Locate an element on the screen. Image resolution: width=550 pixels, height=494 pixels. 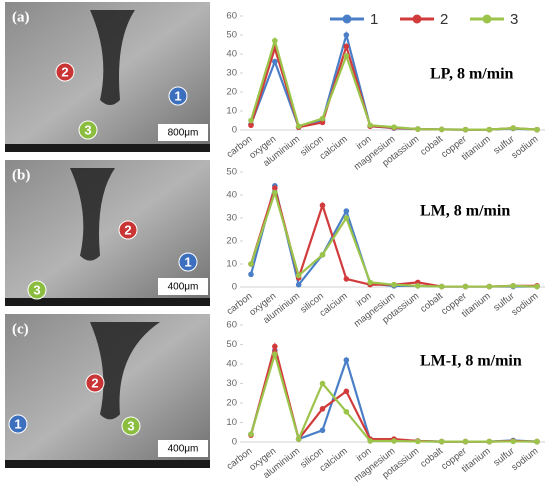
point-marker-label: 1 is located at coordinates (187, 261).